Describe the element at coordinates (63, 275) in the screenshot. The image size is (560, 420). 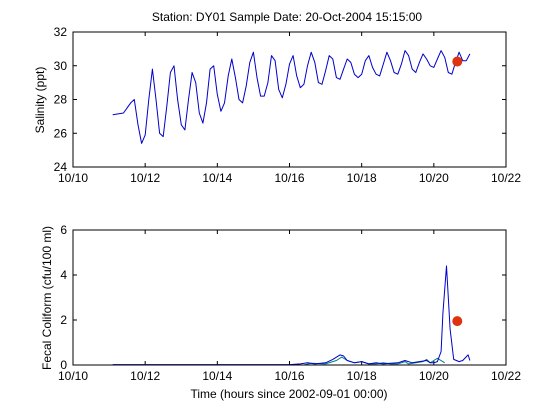
I see `coliform-y-tick-label: 4` at that location.